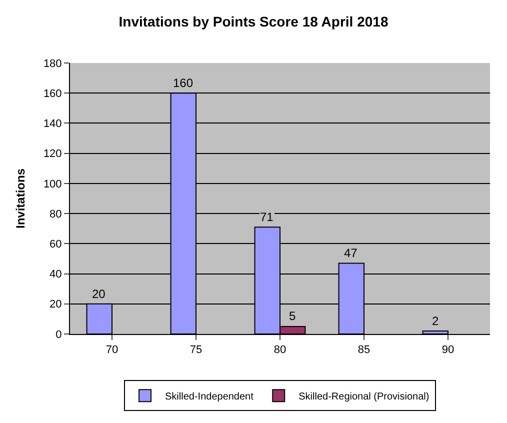 Image resolution: width=507 pixels, height=423 pixels. Describe the element at coordinates (56, 214) in the screenshot. I see `y-tick-label: 80` at that location.